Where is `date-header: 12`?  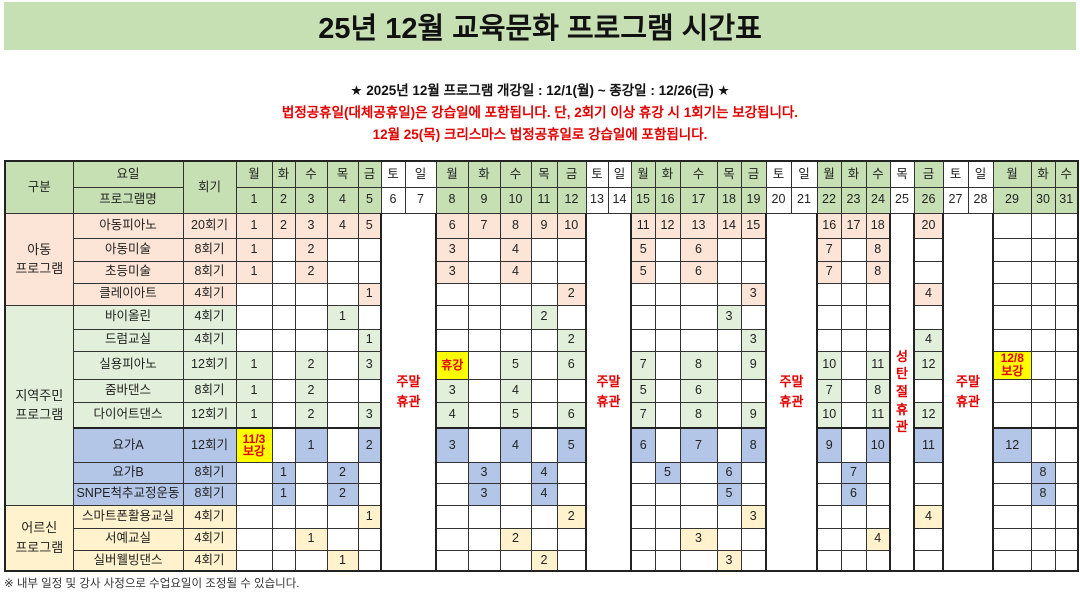 date-header: 12 is located at coordinates (571, 200).